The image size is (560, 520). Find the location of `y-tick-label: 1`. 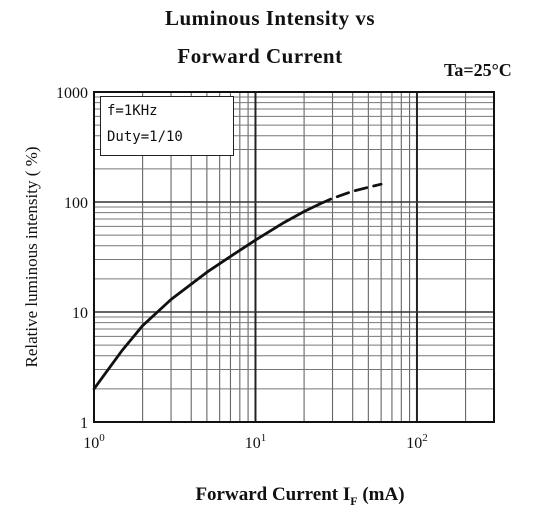

y-tick-label: 1 is located at coordinates (84, 423).